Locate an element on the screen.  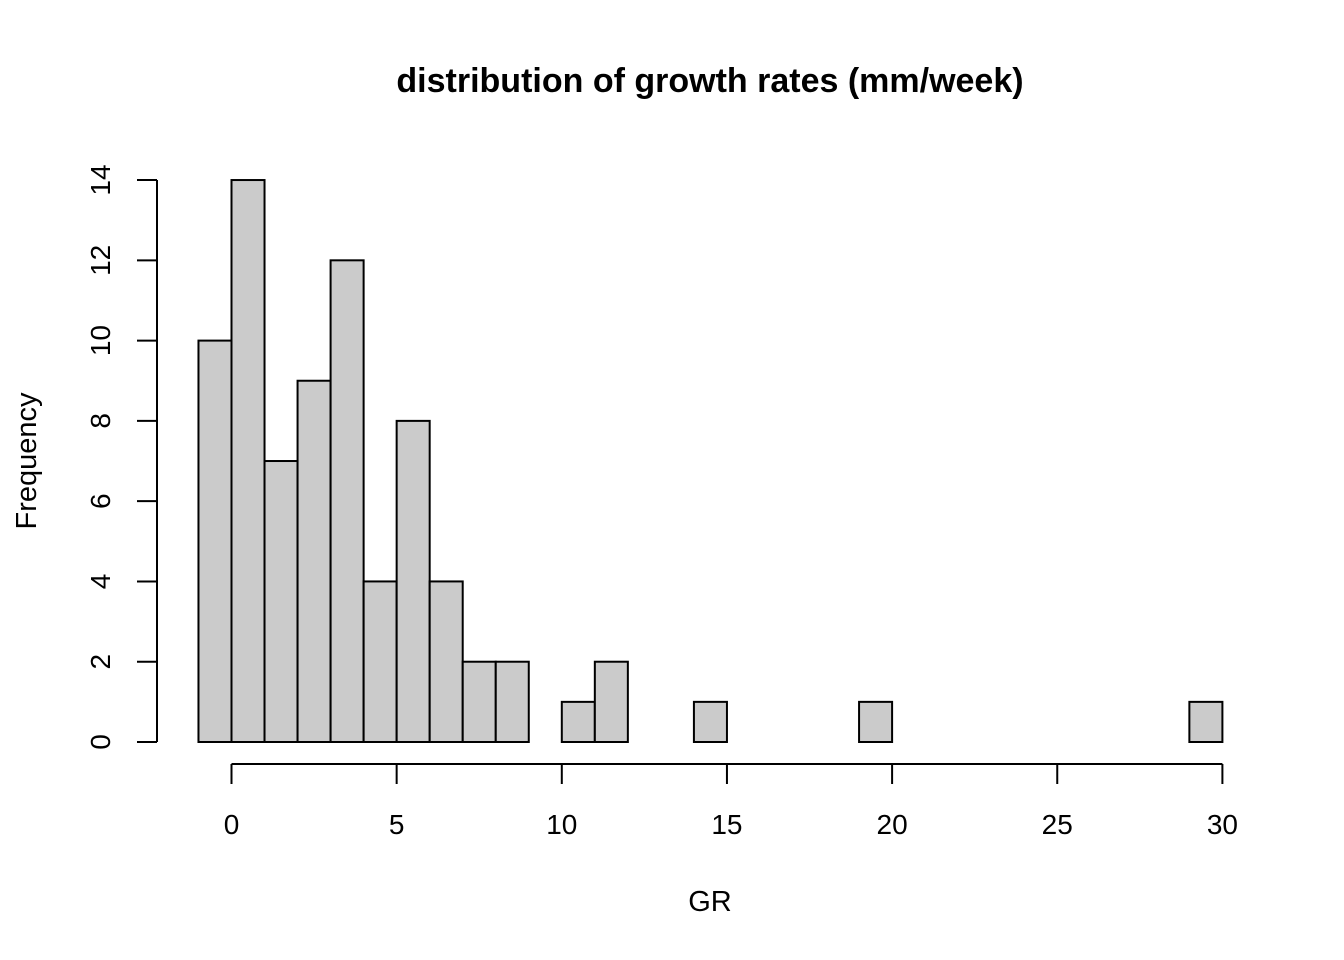
y-tick-label: 14 is located at coordinates (100, 179).